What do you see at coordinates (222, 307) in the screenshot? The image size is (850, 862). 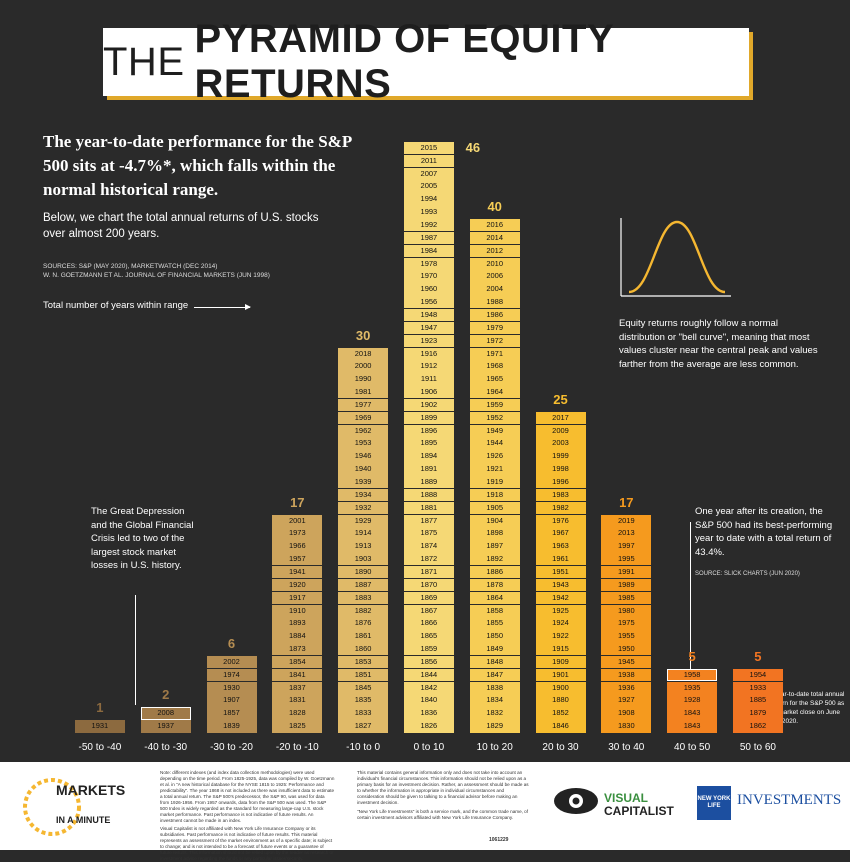 I see `range-arrow` at bounding box center [222, 307].